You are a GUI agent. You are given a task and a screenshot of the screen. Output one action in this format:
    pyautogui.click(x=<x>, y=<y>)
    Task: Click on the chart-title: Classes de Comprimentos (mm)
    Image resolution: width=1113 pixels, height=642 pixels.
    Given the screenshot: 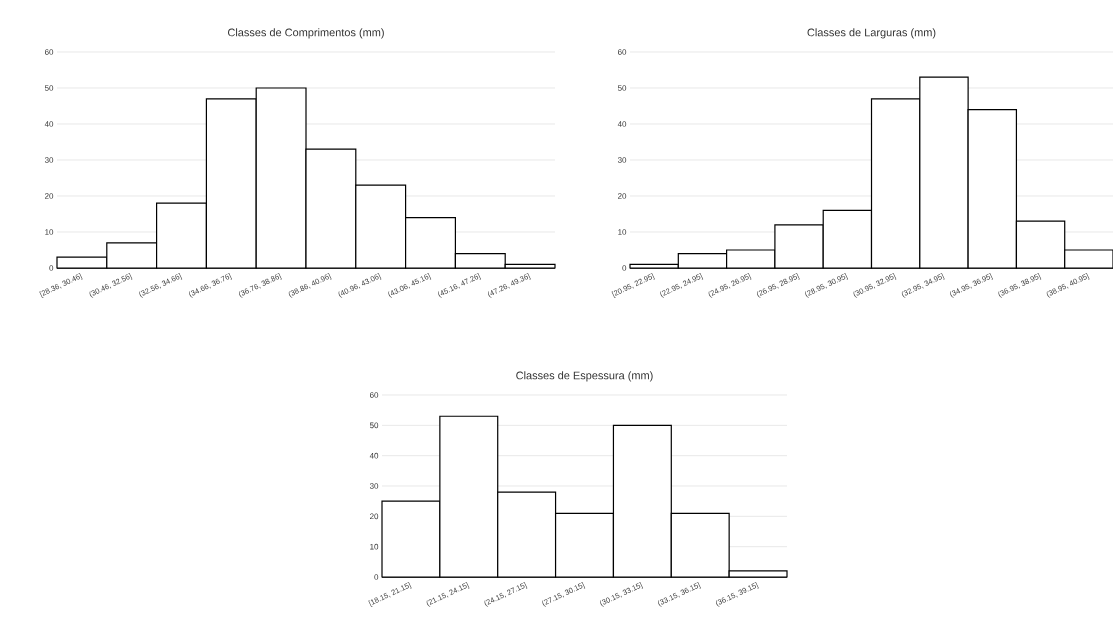 What is the action you would take?
    pyautogui.click(x=306, y=33)
    